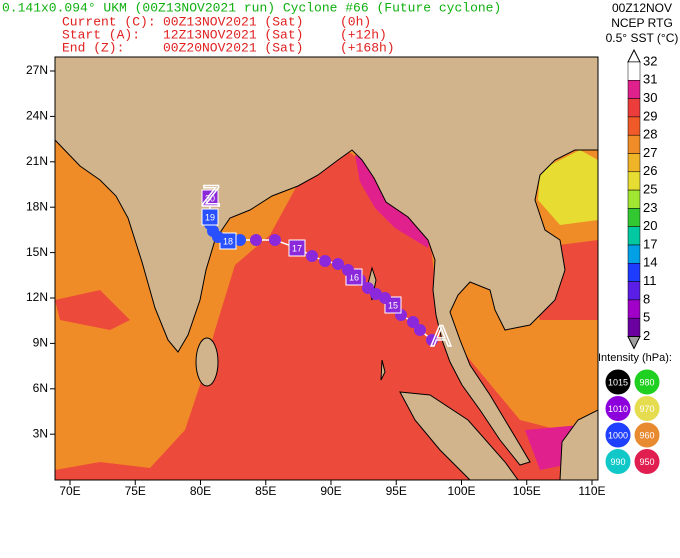 Image resolution: width=680 pixels, height=558 pixels. What do you see at coordinates (101, 34) in the screenshot?
I see `header-label: Start (A):` at bounding box center [101, 34].